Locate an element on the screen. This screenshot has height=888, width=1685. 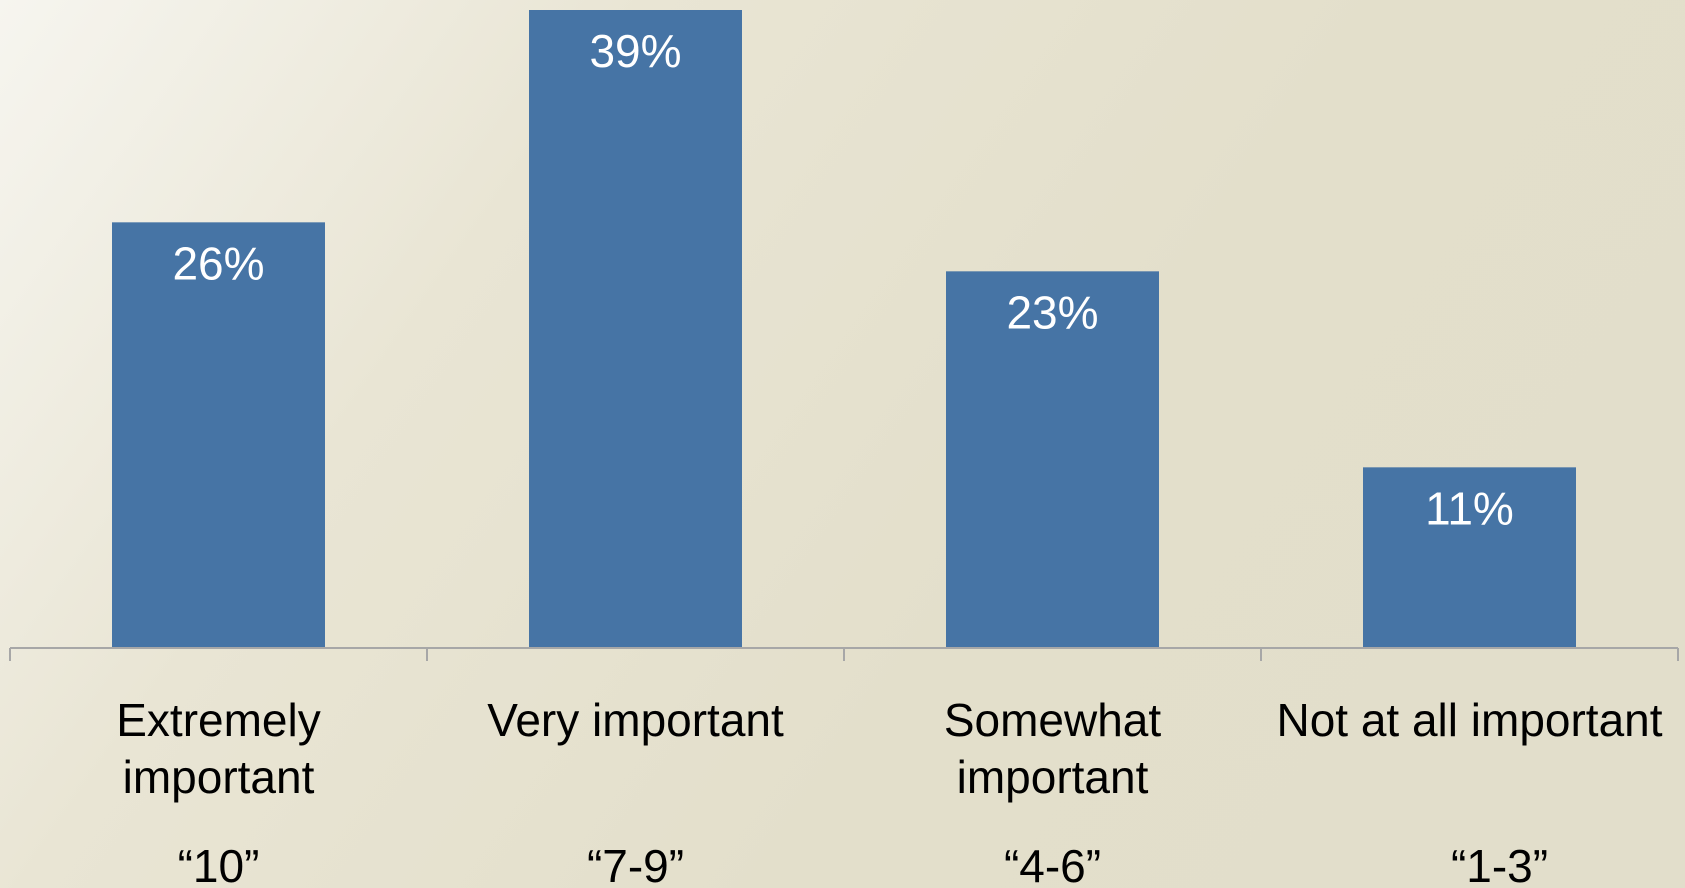
category-sublabel-1: “7-9” is located at coordinates (635, 864).